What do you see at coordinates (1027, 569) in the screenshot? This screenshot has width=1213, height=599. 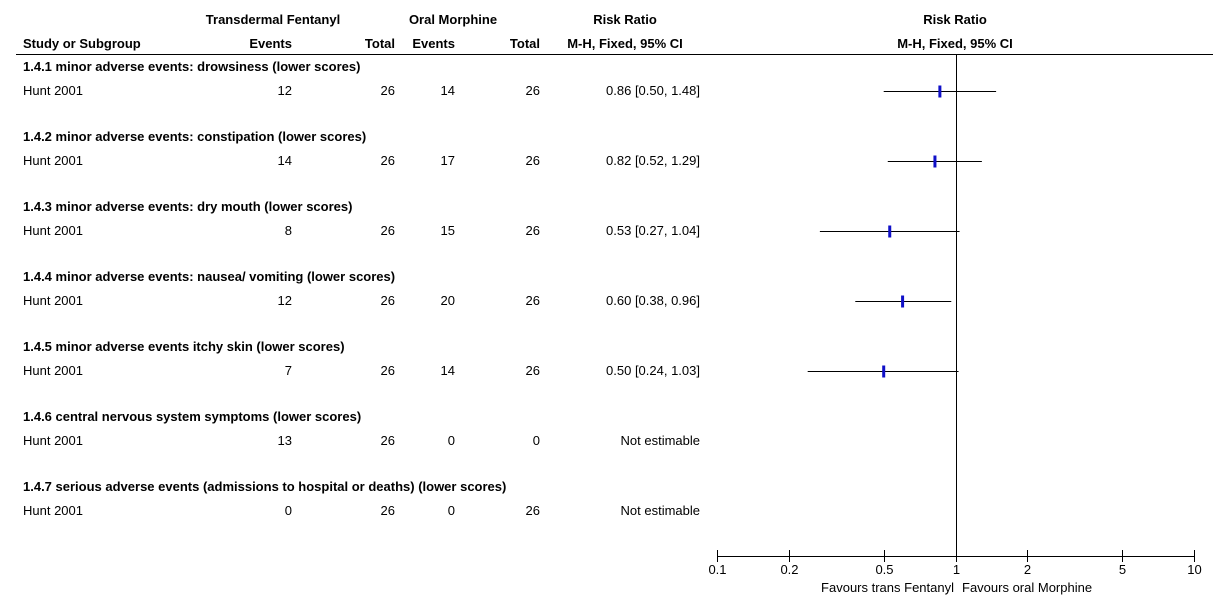 I see `x-tick-label: 2` at bounding box center [1027, 569].